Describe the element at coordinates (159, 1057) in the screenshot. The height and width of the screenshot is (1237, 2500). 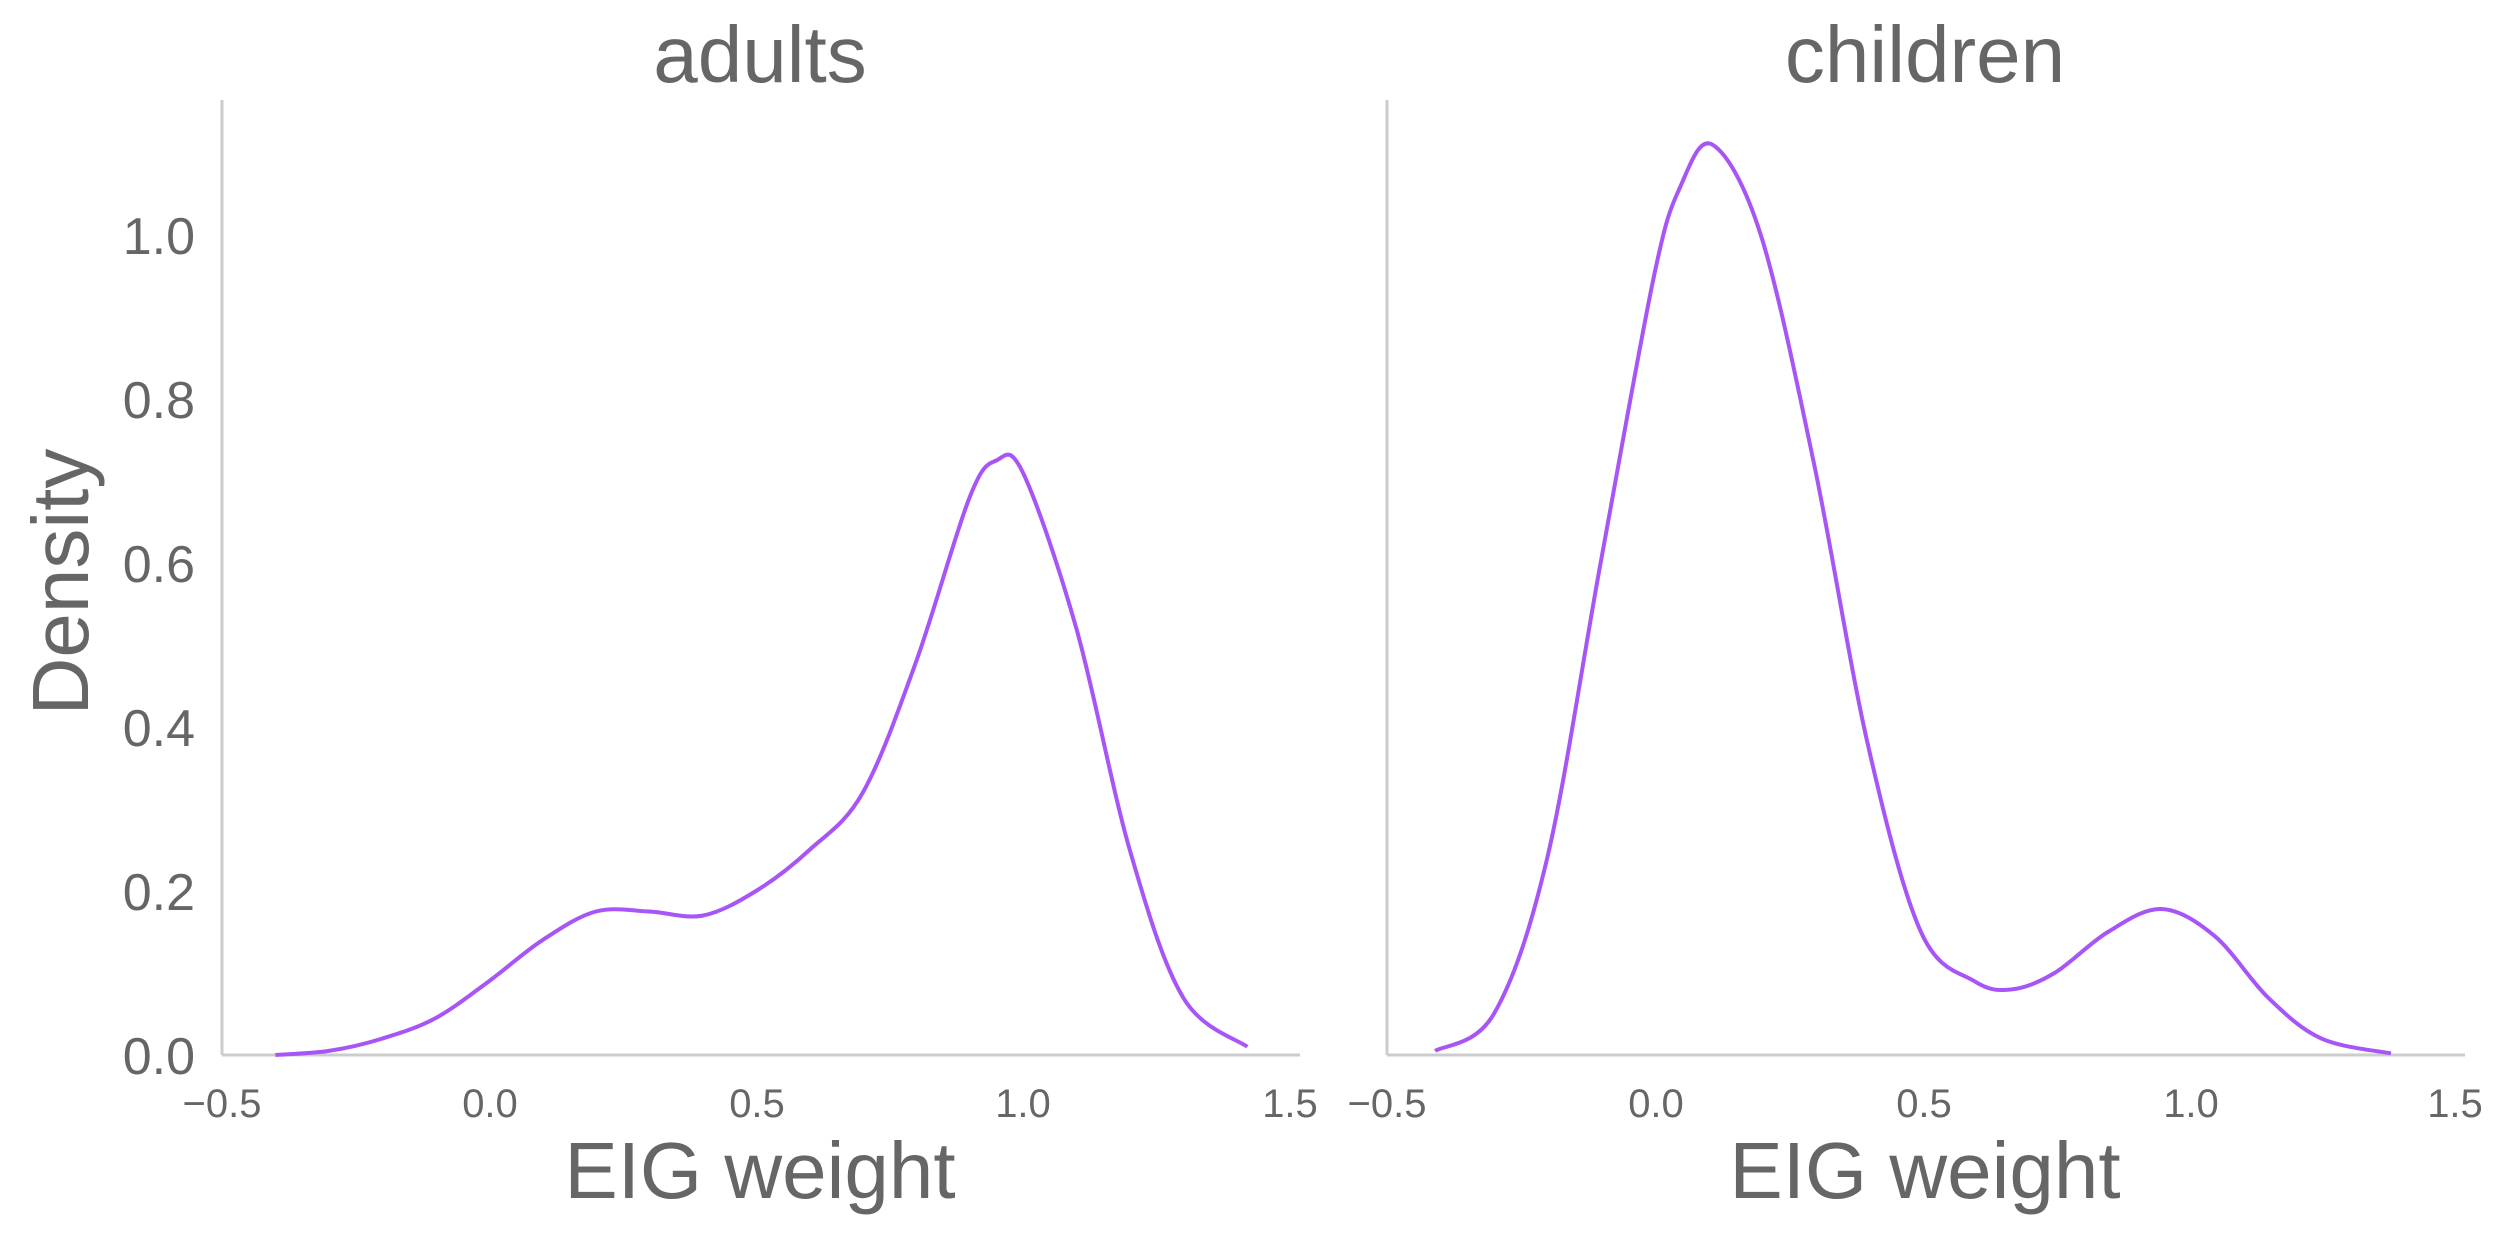
I see `y-tick-label: 0.0` at that location.